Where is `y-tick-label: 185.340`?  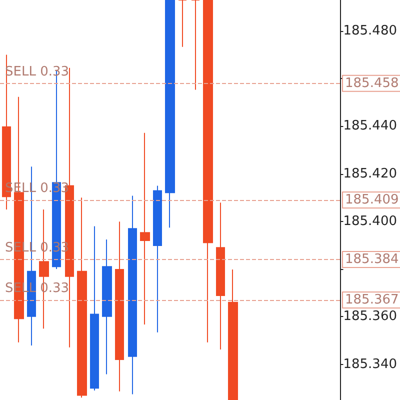
y-tick-label: 185.340 is located at coordinates (370, 364).